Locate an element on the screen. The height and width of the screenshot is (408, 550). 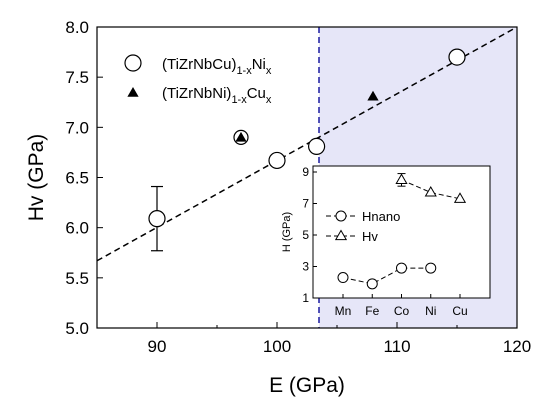
x-tick-label: 100 is located at coordinates (277, 346).